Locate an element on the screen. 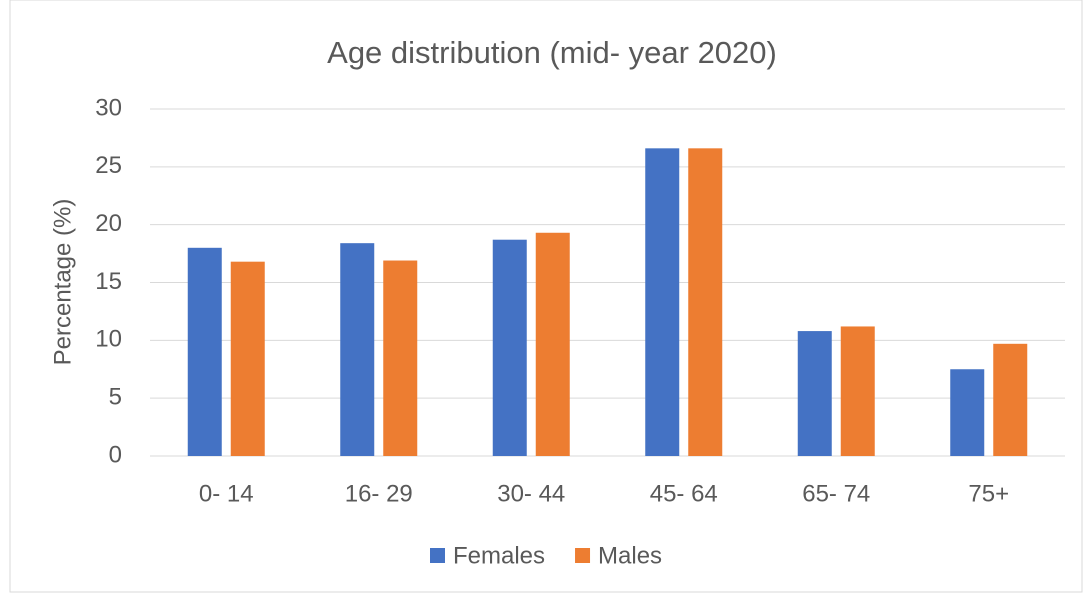 The height and width of the screenshot is (593, 1083). x-tick-label: 65- 74 is located at coordinates (836, 493).